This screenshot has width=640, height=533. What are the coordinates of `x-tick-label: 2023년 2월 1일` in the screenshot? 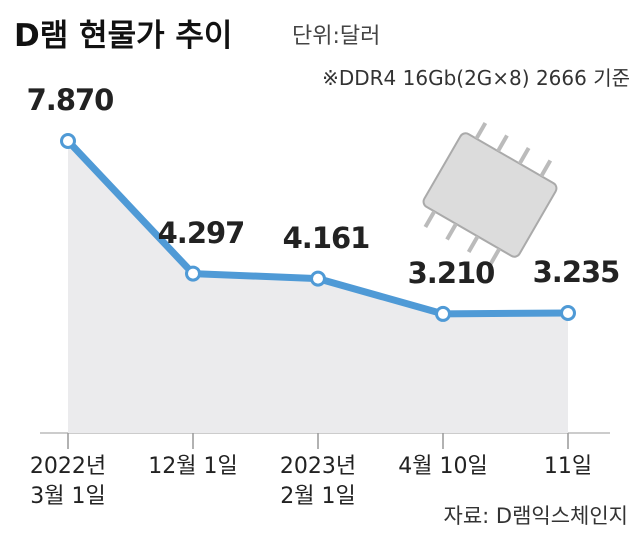 It's located at (318, 481).